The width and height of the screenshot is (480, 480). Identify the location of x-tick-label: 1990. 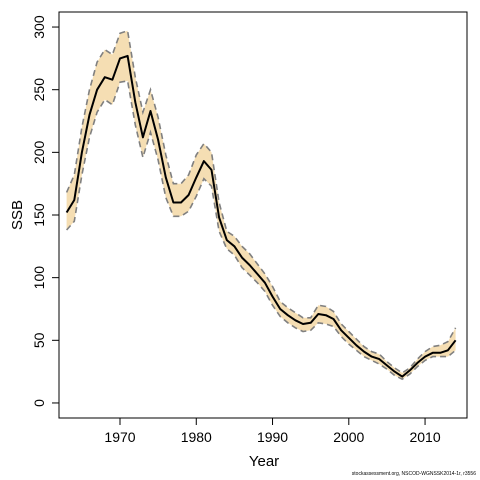
(272, 437).